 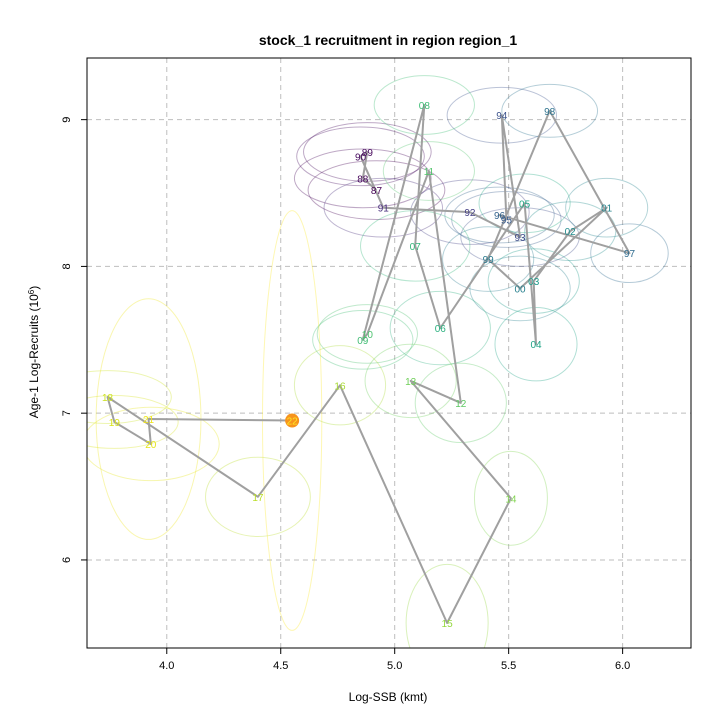 I want to click on year-label-05: 05, so click(x=525, y=204).